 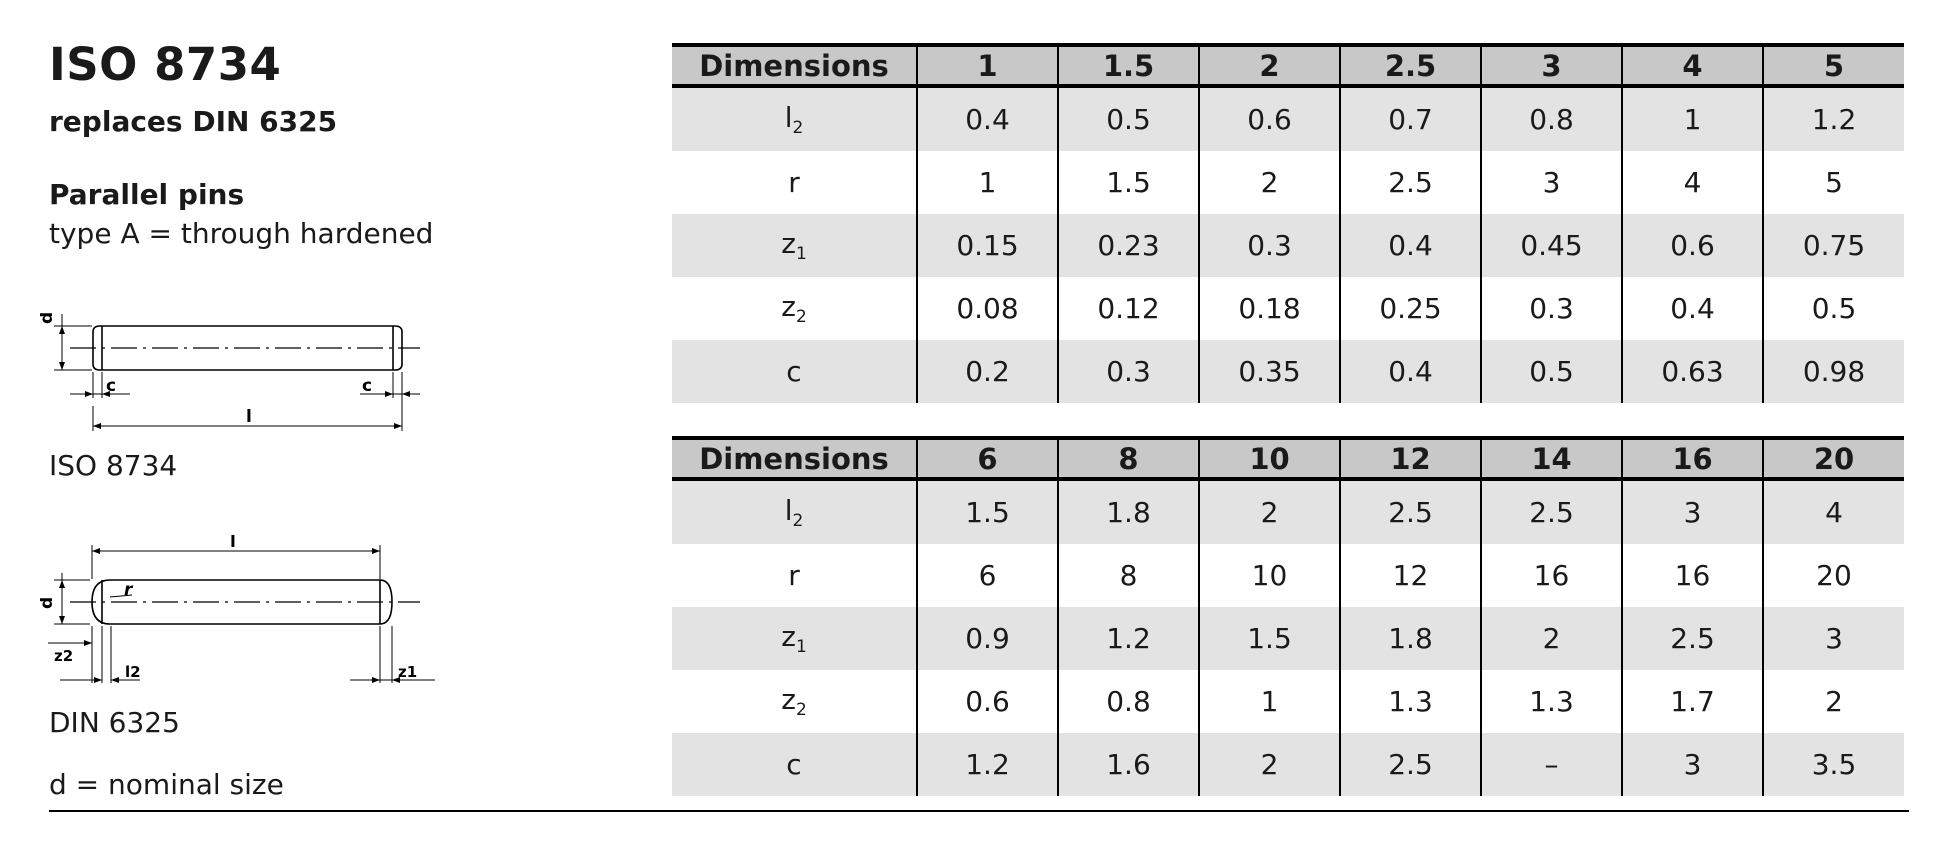 What do you see at coordinates (1833, 245) in the screenshot?
I see `table-cell: 0.75` at bounding box center [1833, 245].